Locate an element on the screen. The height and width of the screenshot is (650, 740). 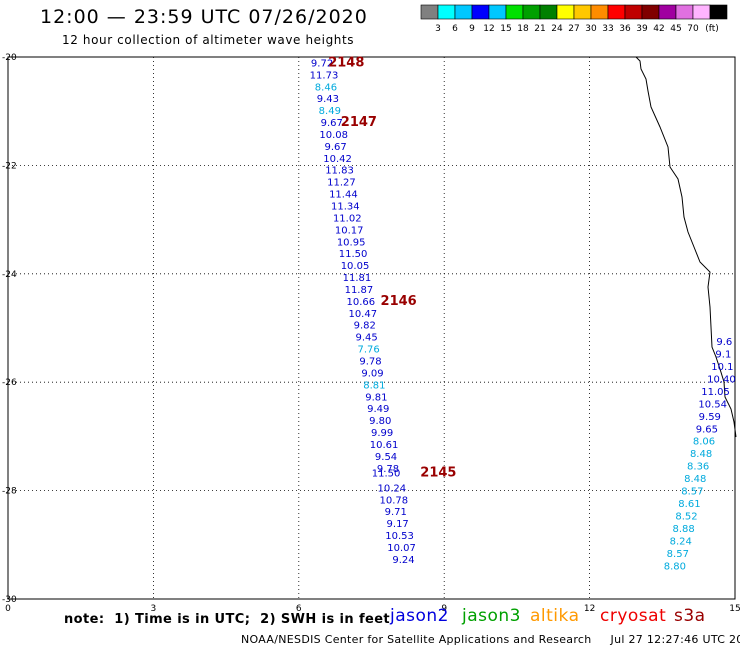
swh-value: 10.42 is located at coordinates (337, 159).